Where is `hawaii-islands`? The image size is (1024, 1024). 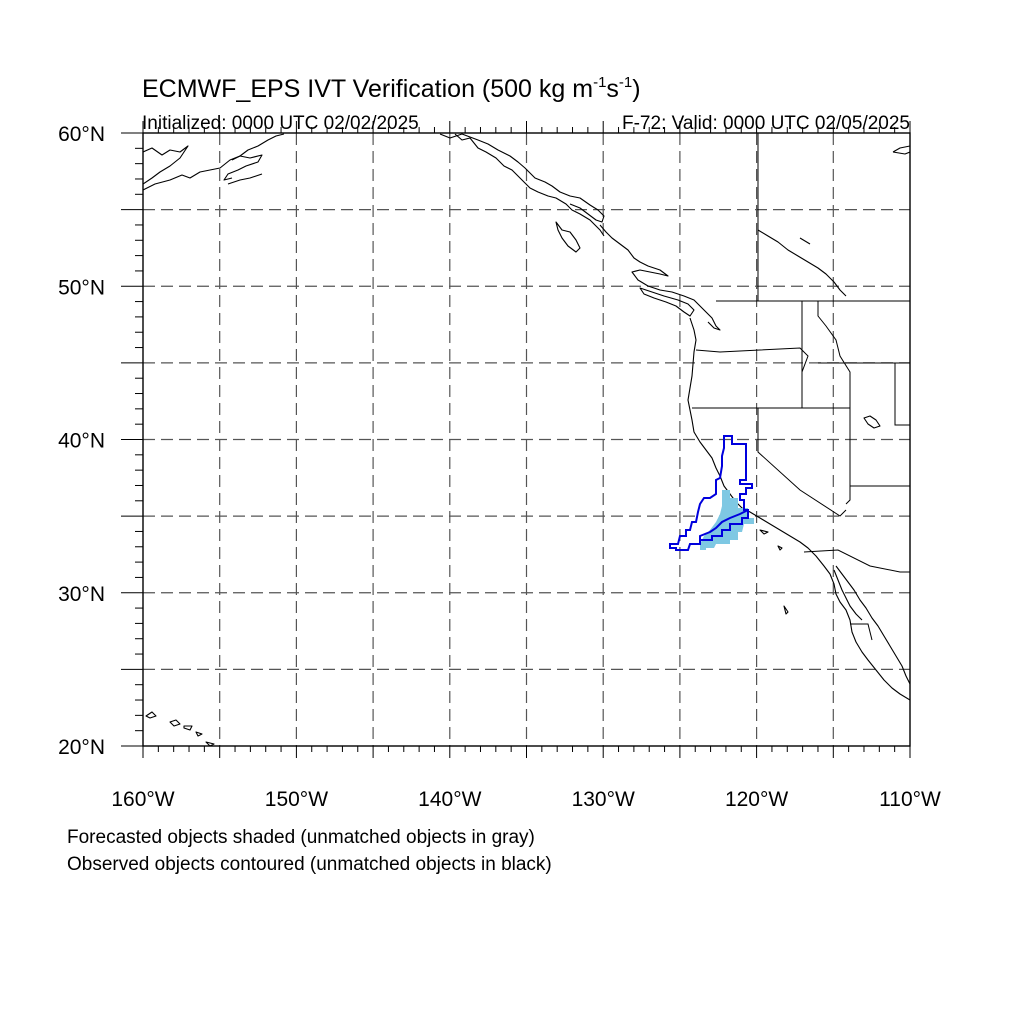 hawaii-islands is located at coordinates (180, 728).